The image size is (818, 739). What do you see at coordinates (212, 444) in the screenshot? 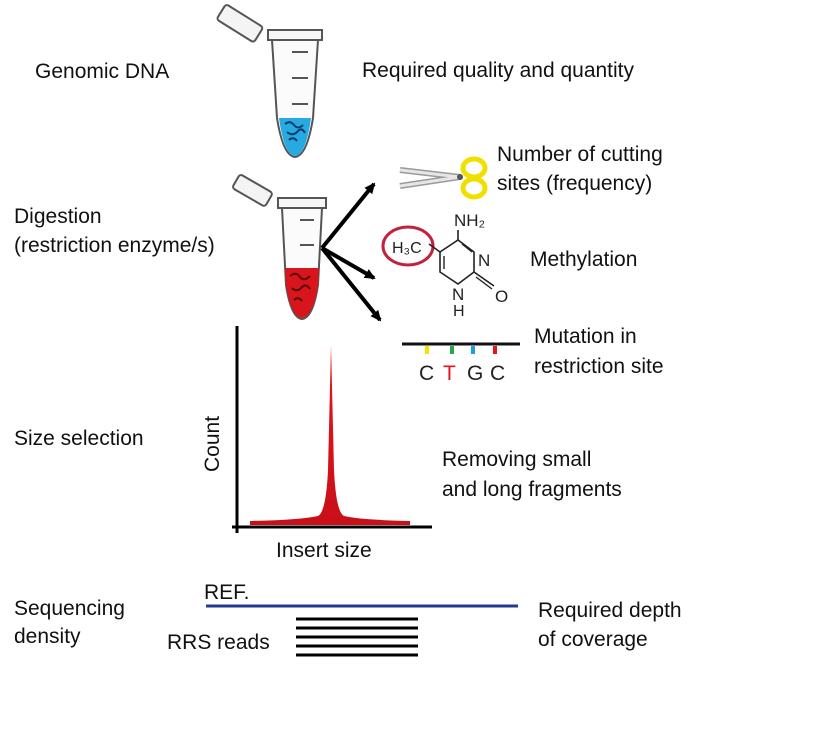
I see `plot-ylabel: Count` at bounding box center [212, 444].